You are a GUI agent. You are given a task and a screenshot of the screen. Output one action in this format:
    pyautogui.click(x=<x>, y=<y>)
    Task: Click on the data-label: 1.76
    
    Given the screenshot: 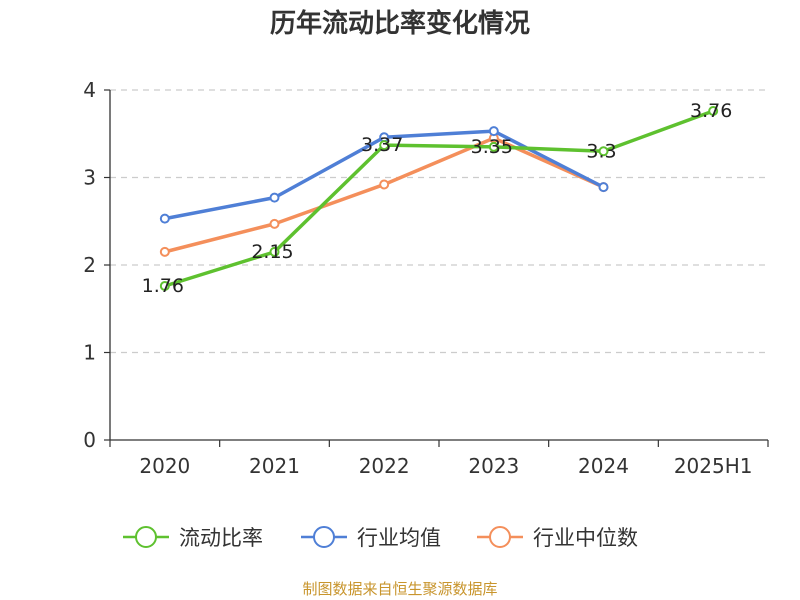 What is the action you would take?
    pyautogui.click(x=163, y=286)
    